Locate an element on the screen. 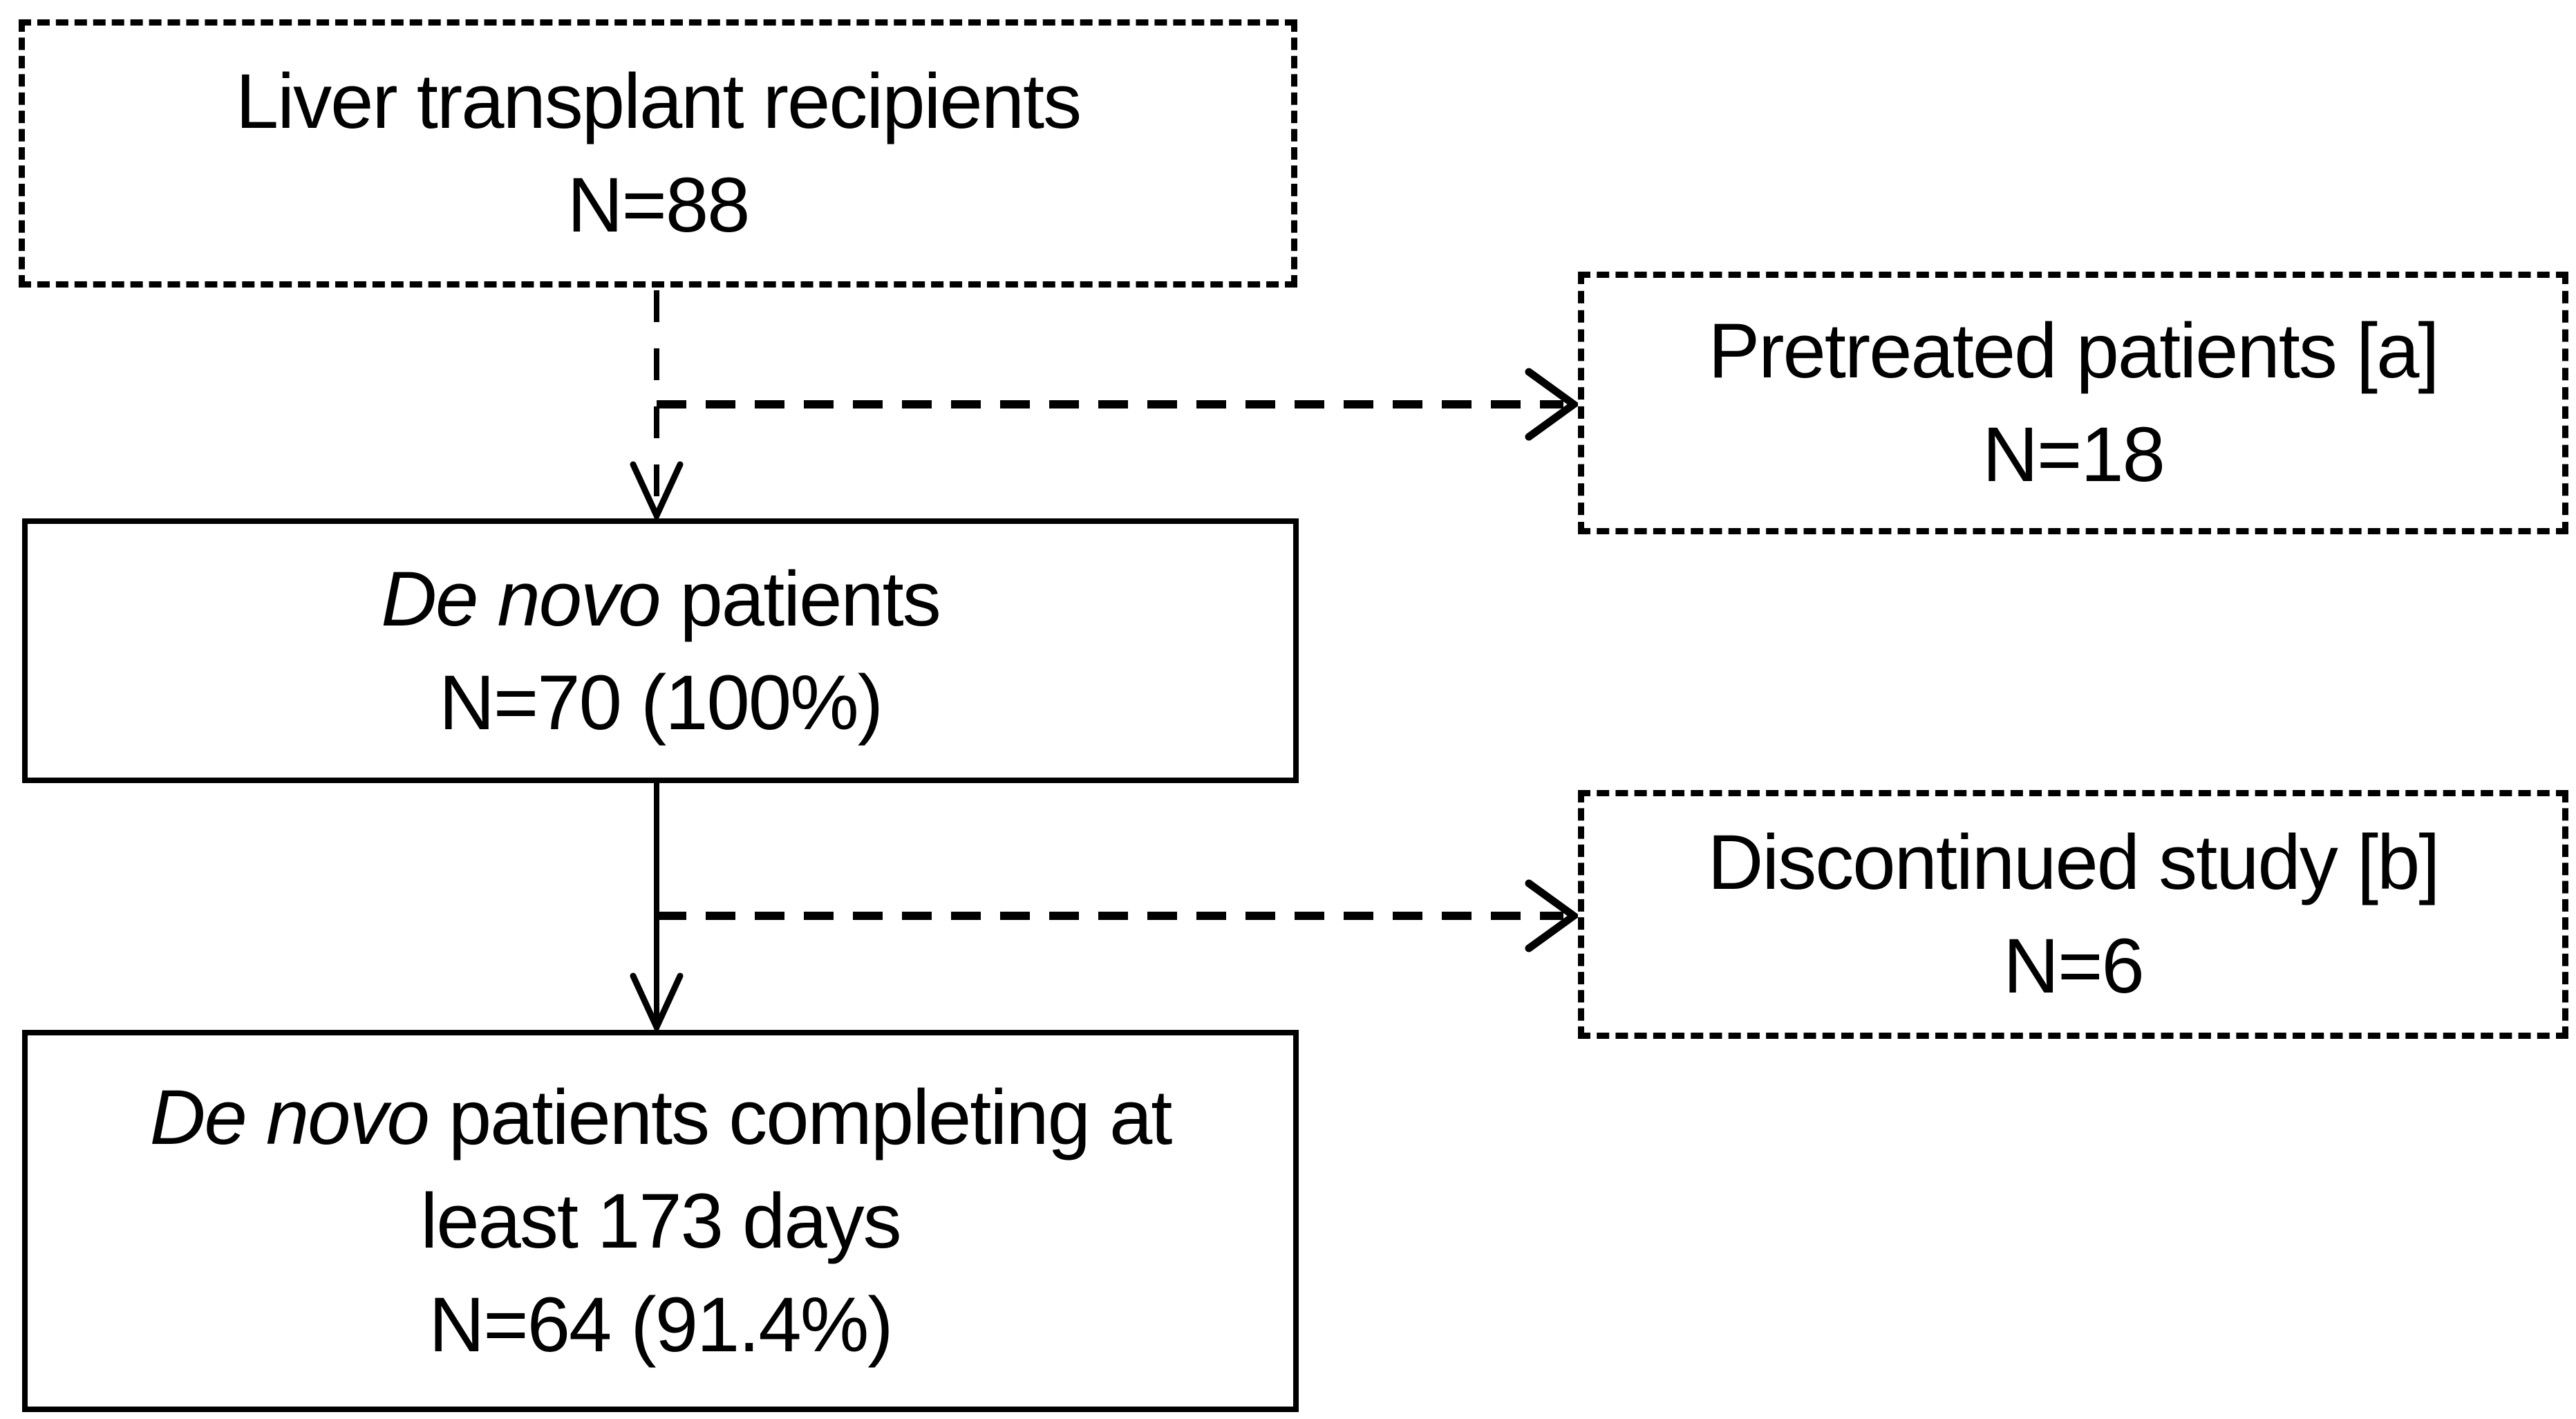 This screenshot has height=1419, width=2576. box-line: De novo patients is located at coordinates (661, 599).